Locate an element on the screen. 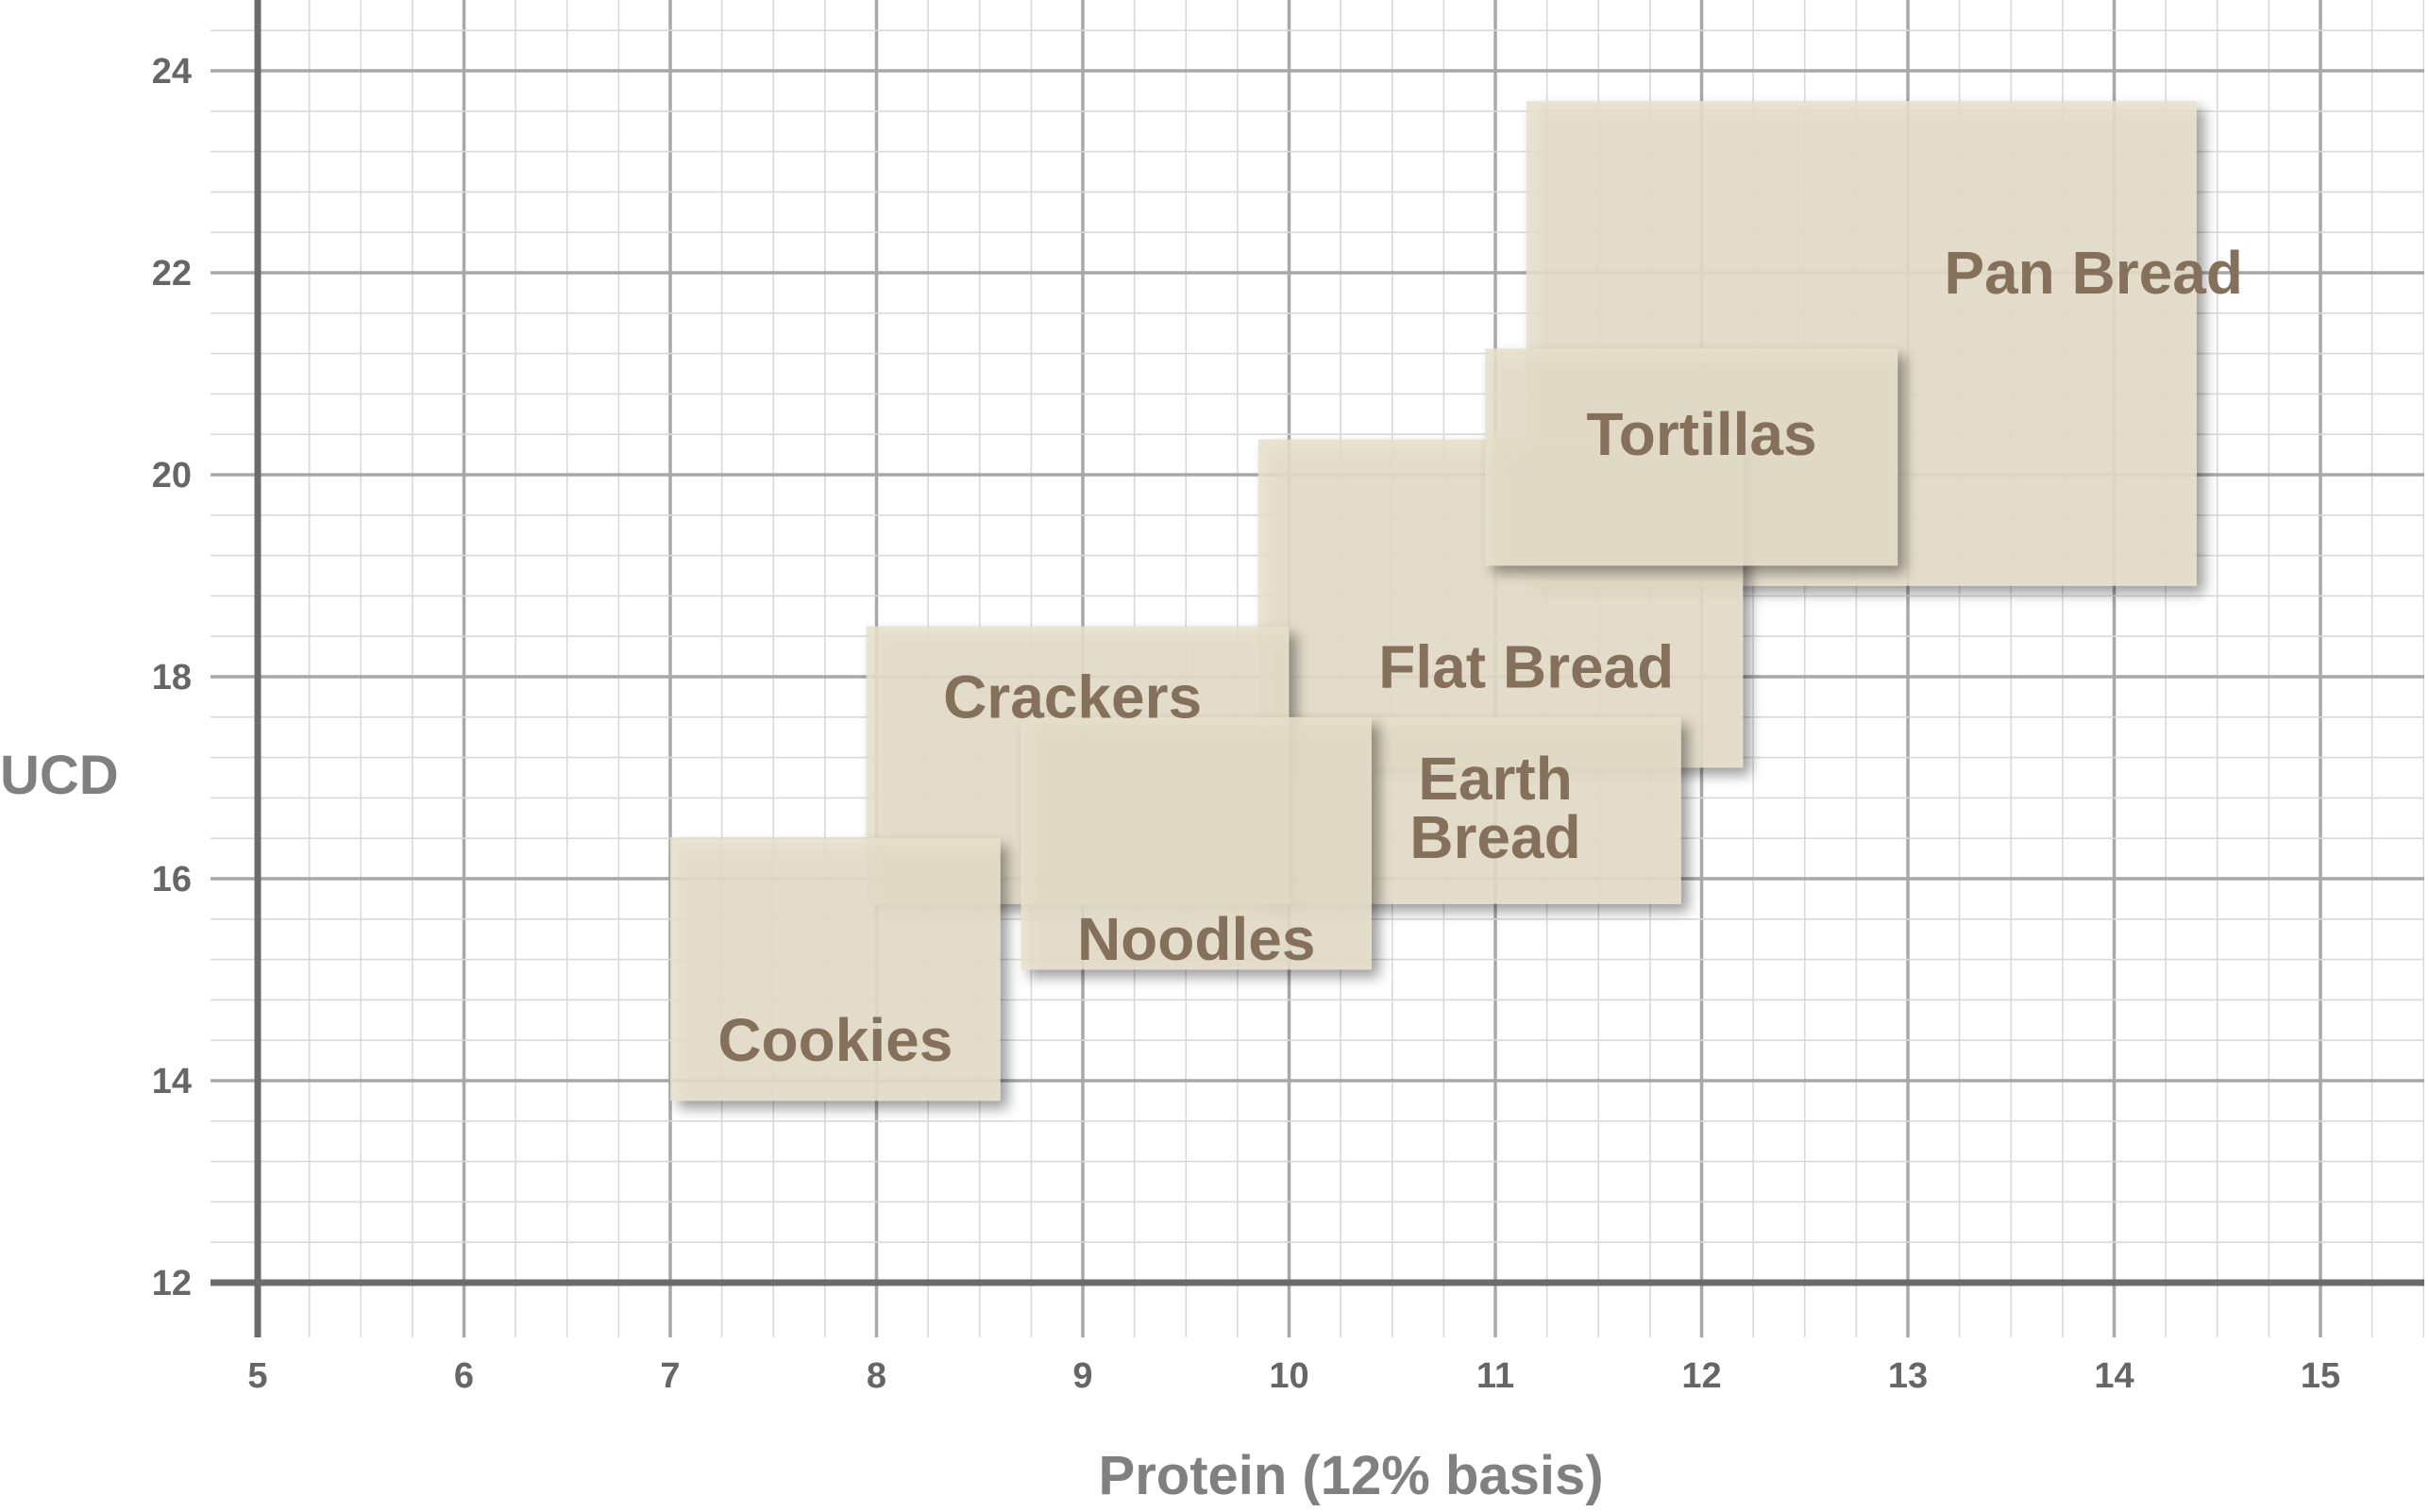  x-tick-label: 7 is located at coordinates (670, 1376).